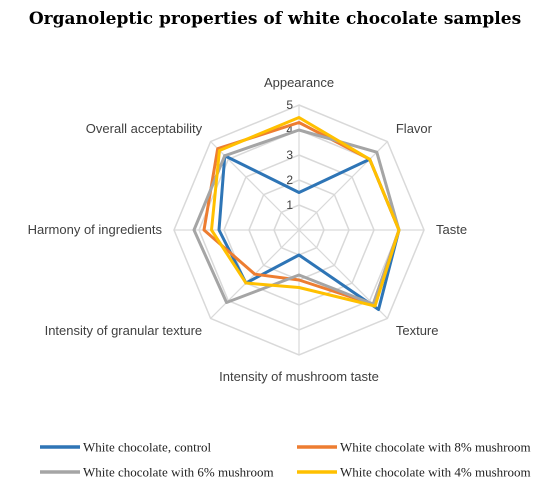  What do you see at coordinates (144, 128) in the screenshot?
I see `category-label: Overall acceptability` at bounding box center [144, 128].